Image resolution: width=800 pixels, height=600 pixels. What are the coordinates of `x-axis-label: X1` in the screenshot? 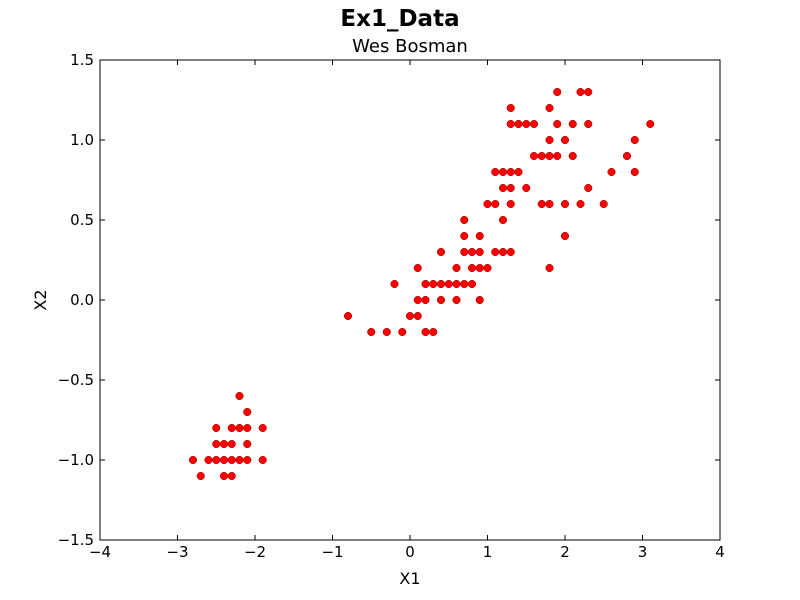 It's located at (409, 578).